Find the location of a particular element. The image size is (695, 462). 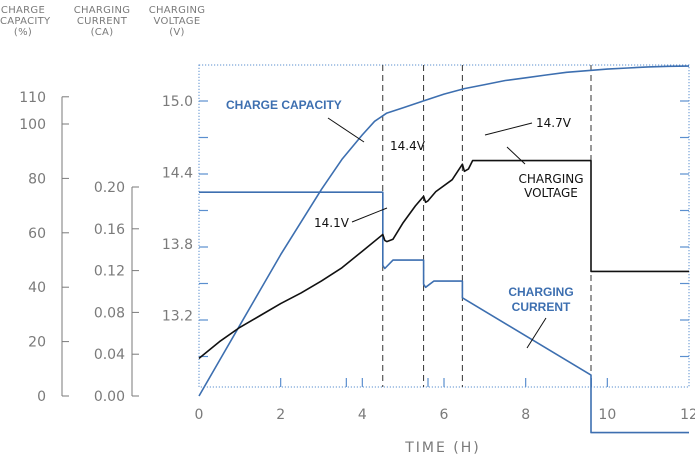

x-tick-label: 8 is located at coordinates (525, 415).